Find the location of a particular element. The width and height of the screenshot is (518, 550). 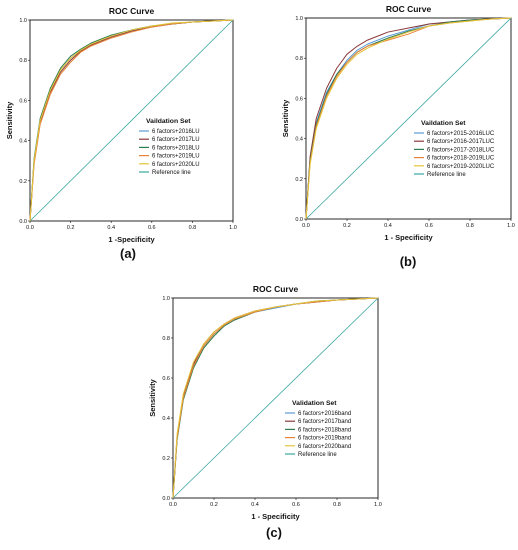

legend-item: 6 factors+2017-2018LUC is located at coordinates (461, 150).